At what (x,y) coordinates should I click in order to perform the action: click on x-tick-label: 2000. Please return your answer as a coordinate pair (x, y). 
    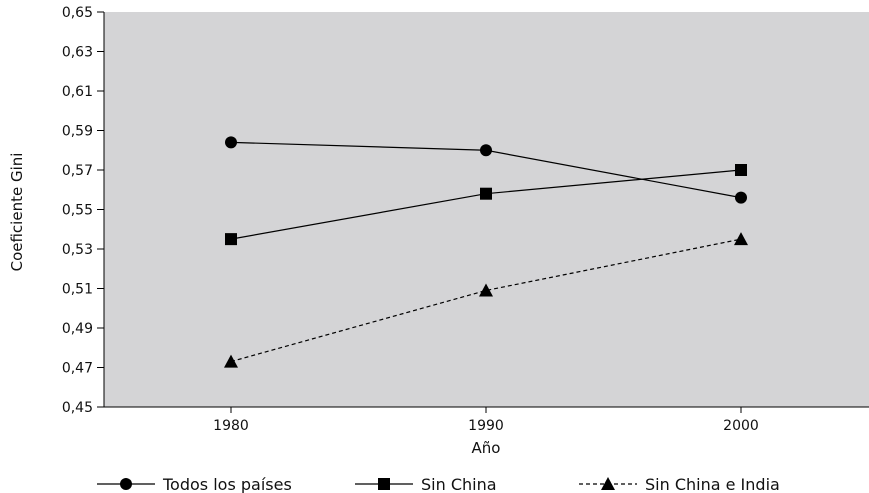
    Looking at the image, I should click on (741, 426).